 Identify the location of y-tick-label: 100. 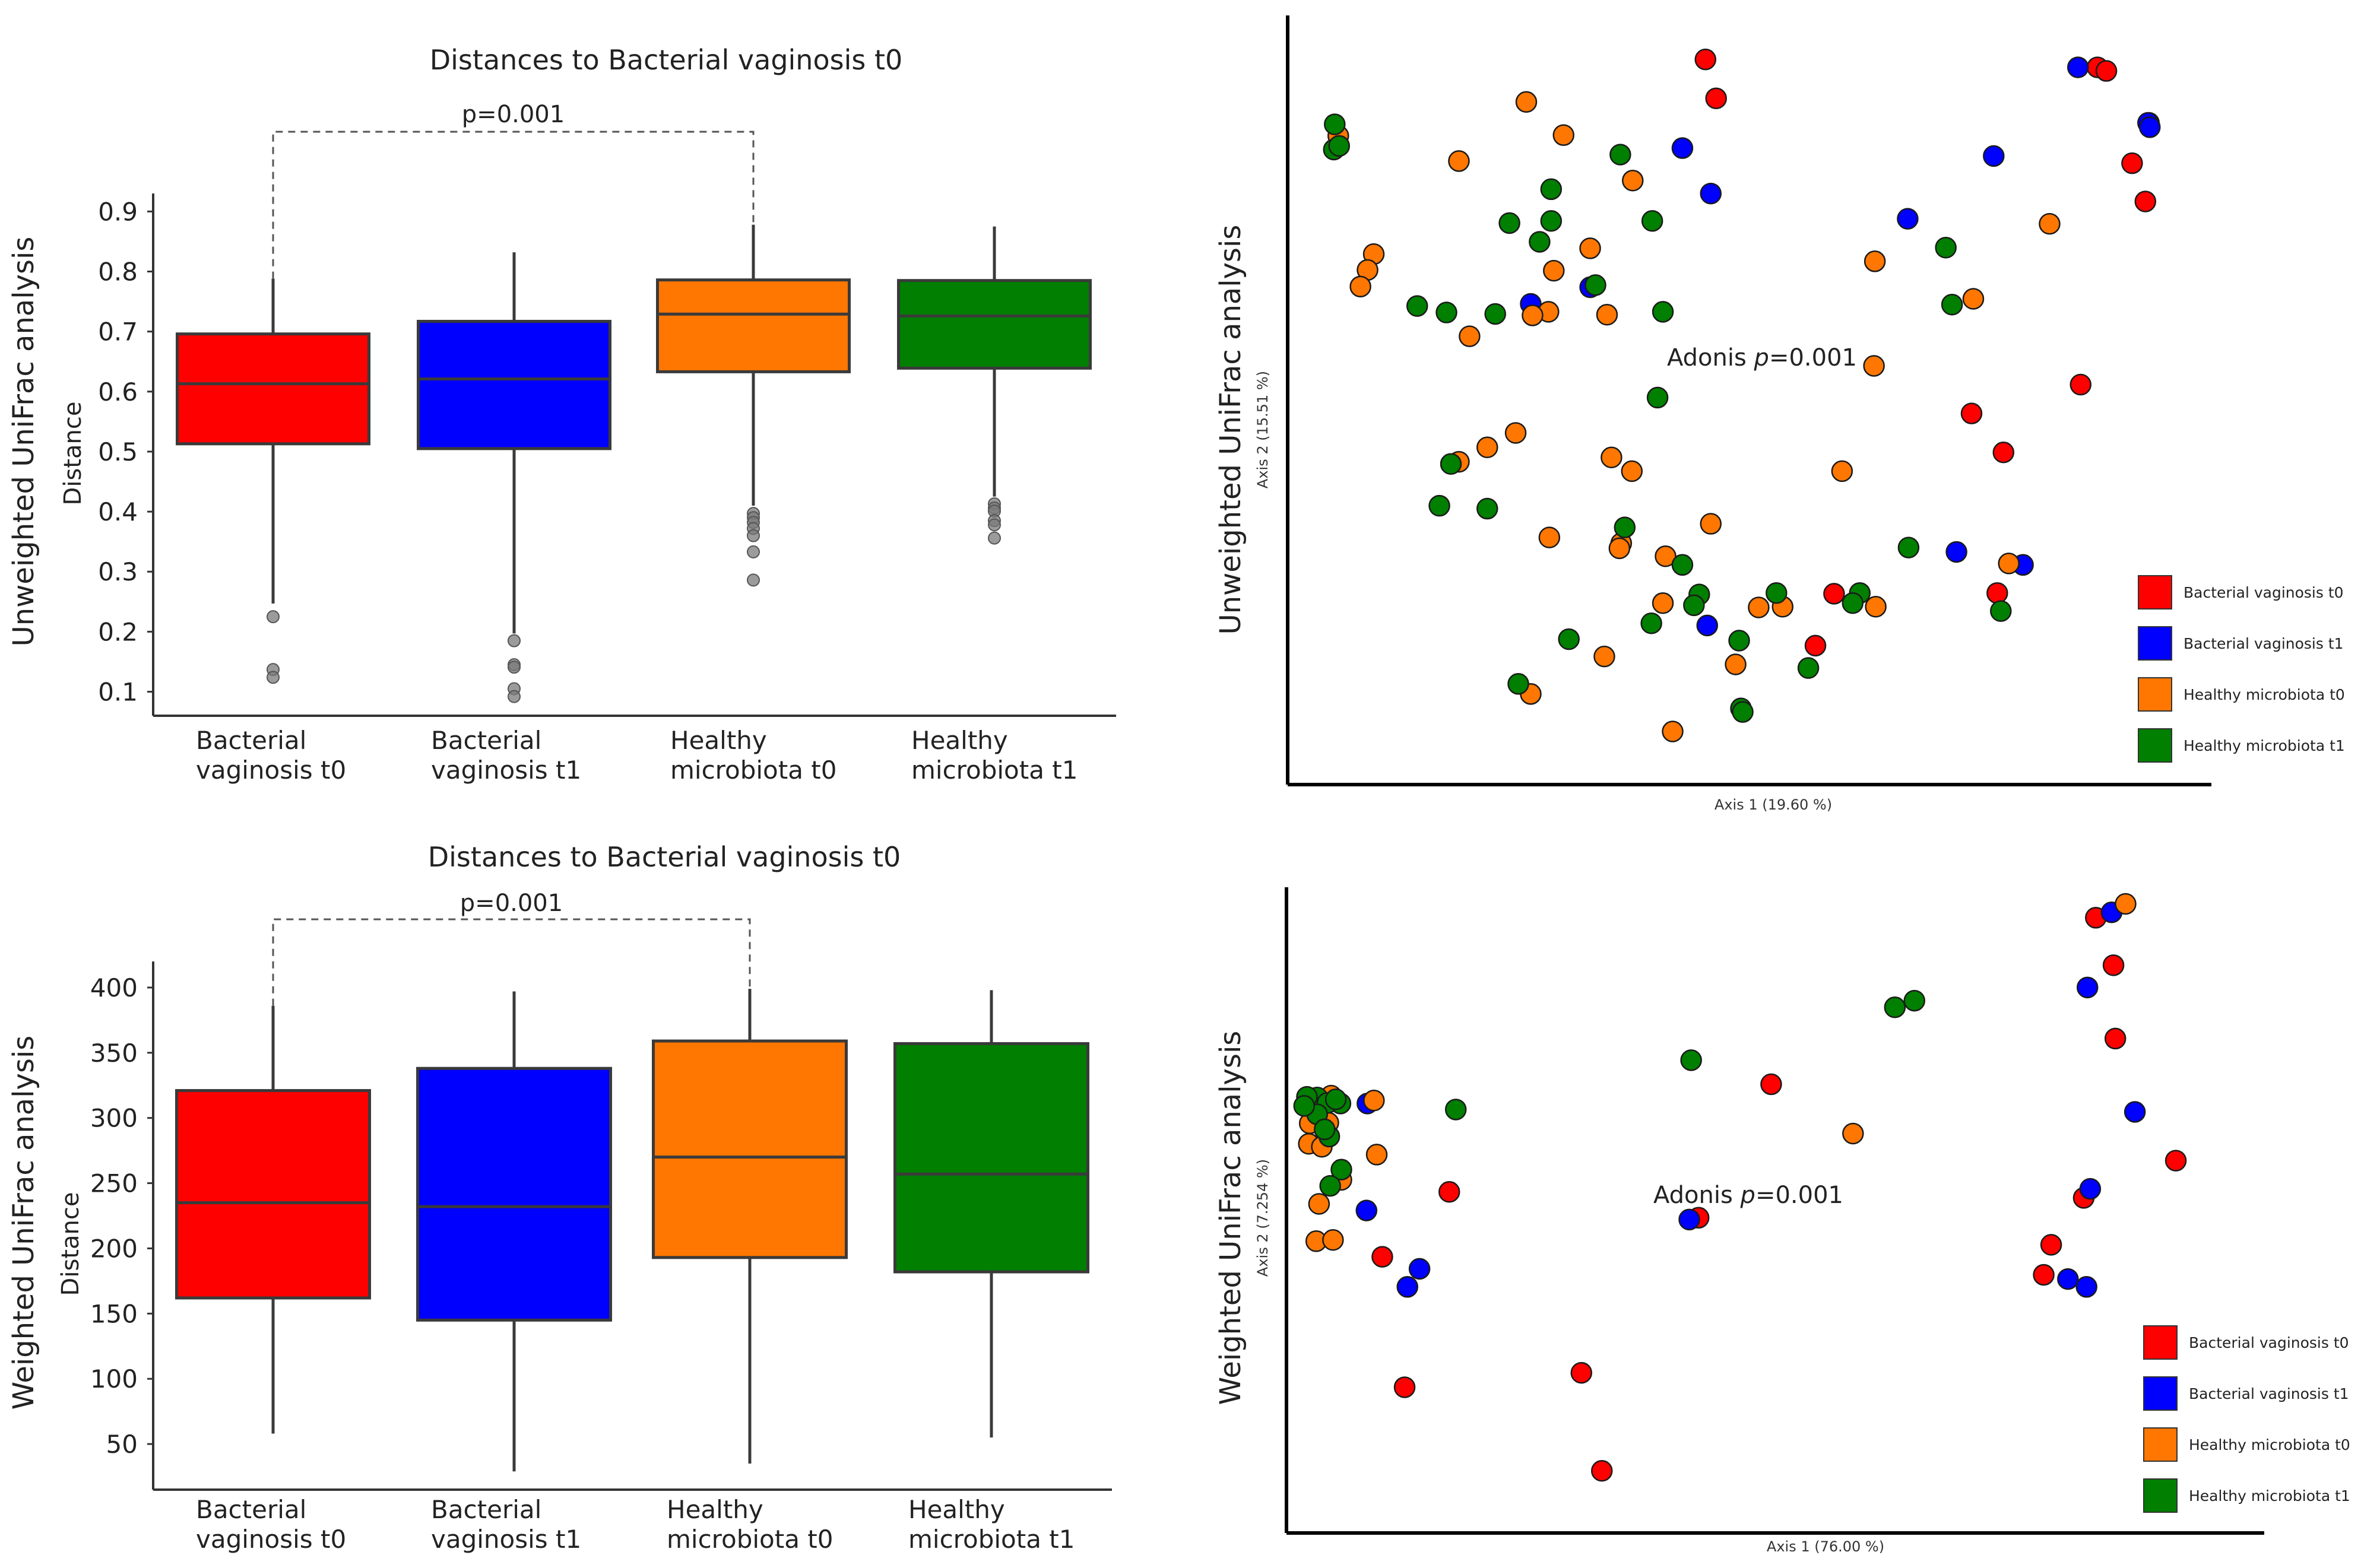
(114, 1379).